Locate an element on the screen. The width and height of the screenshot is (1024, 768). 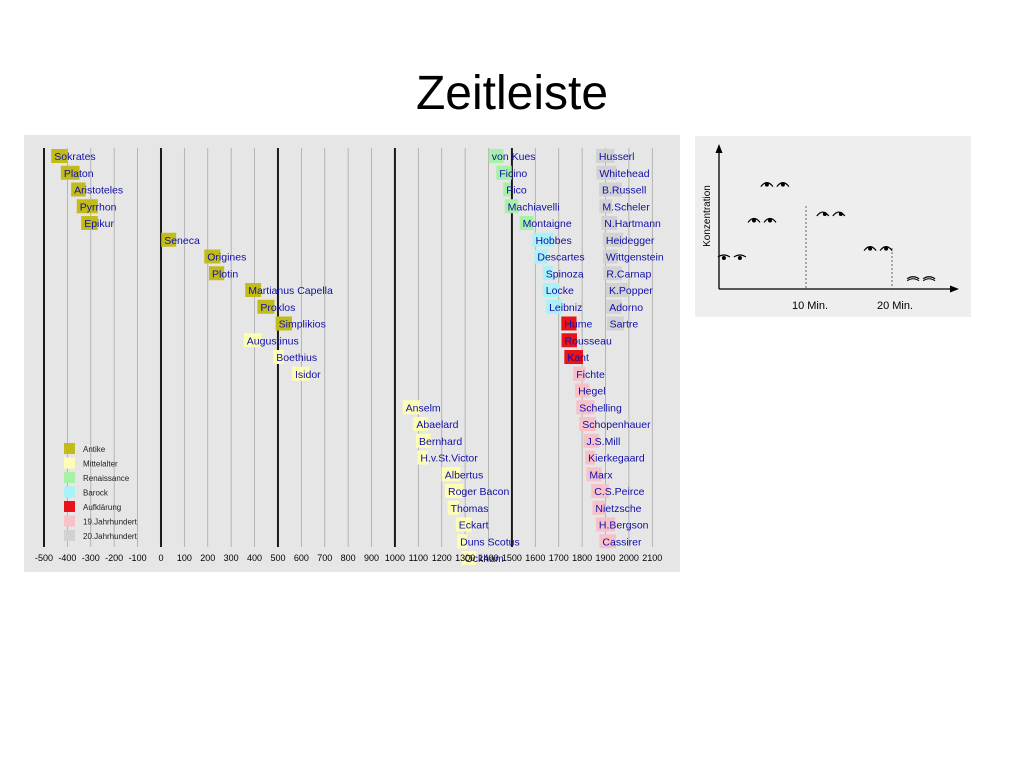
y-axis-label: Konzentration is located at coordinates (707, 216).